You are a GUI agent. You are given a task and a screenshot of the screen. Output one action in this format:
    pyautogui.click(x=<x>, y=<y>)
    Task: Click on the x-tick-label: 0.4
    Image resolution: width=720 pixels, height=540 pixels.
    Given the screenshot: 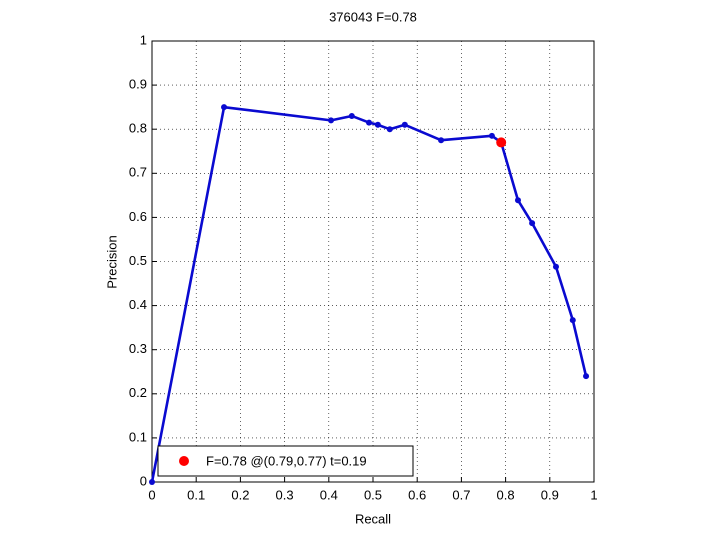 What is the action you would take?
    pyautogui.click(x=329, y=494)
    